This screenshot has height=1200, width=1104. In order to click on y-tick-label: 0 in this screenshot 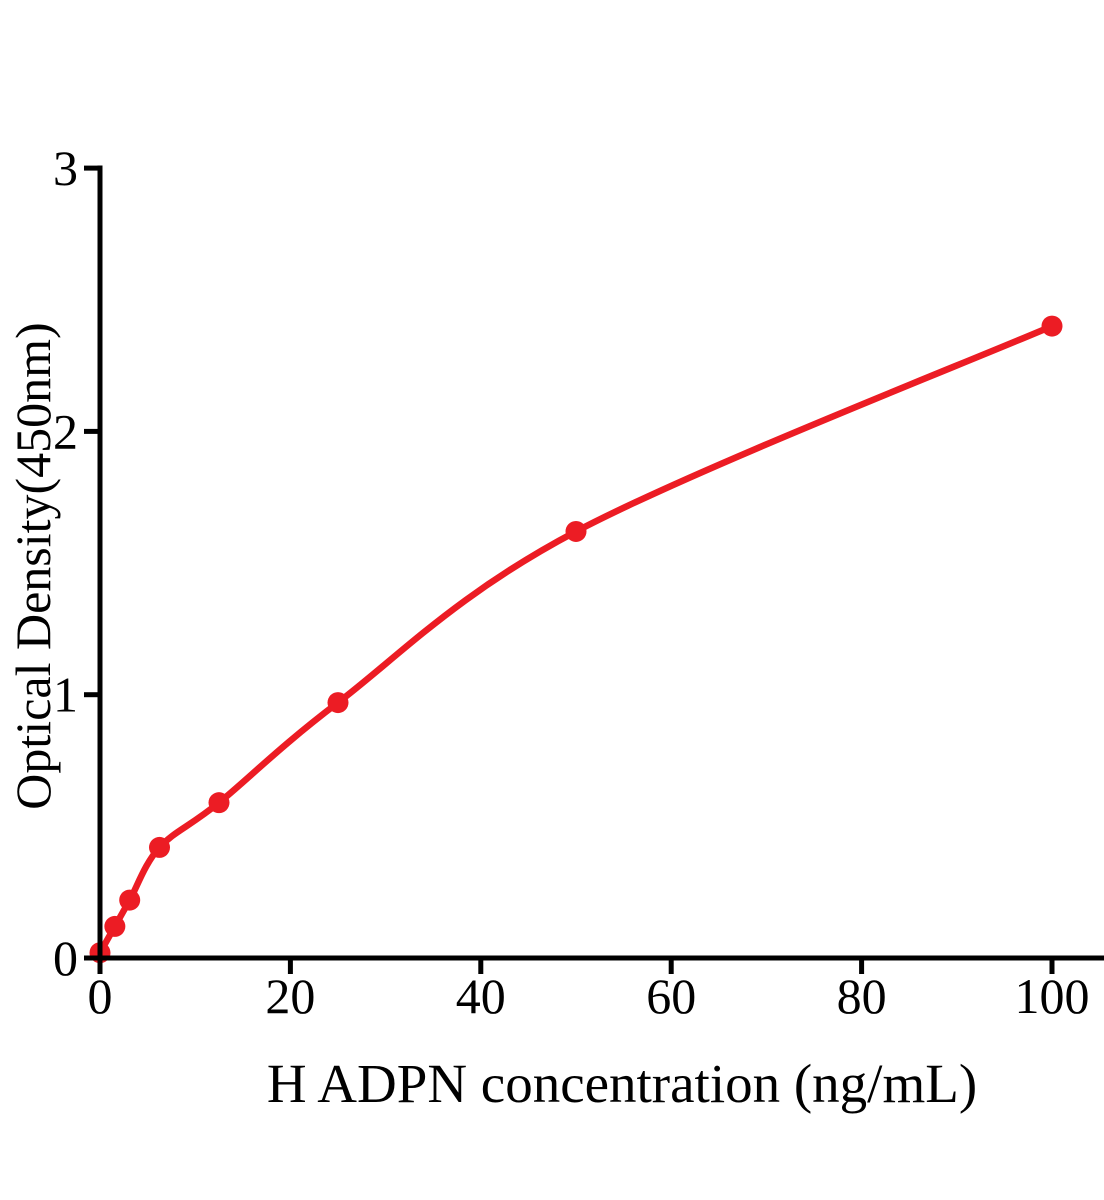, I will do `click(65, 958)`.